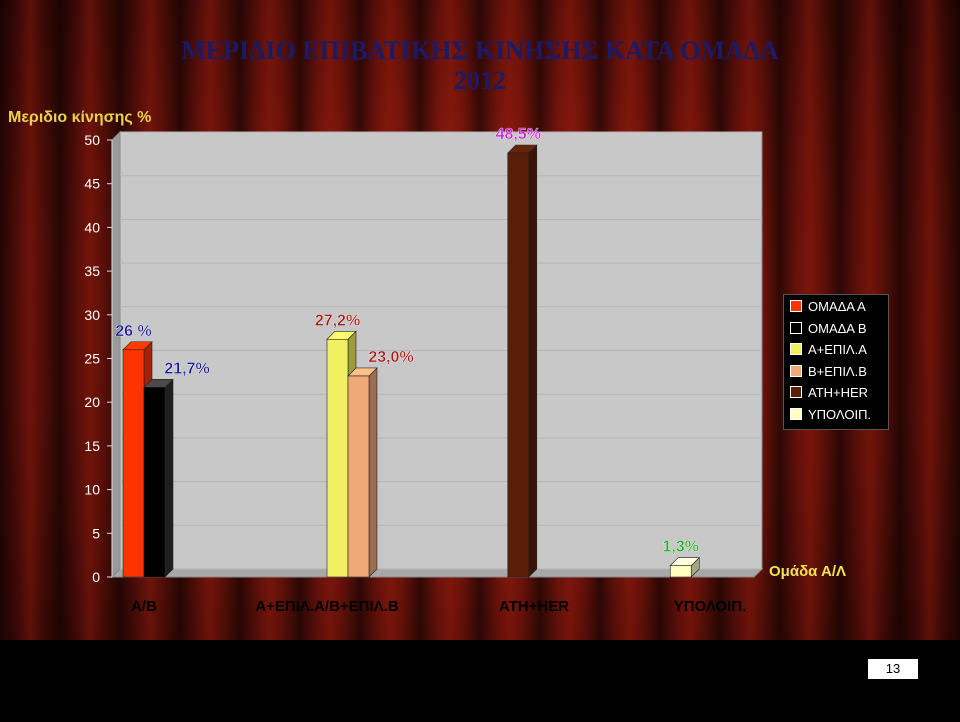 This screenshot has width=960, height=722. I want to click on plot-floor, so click(437, 573).